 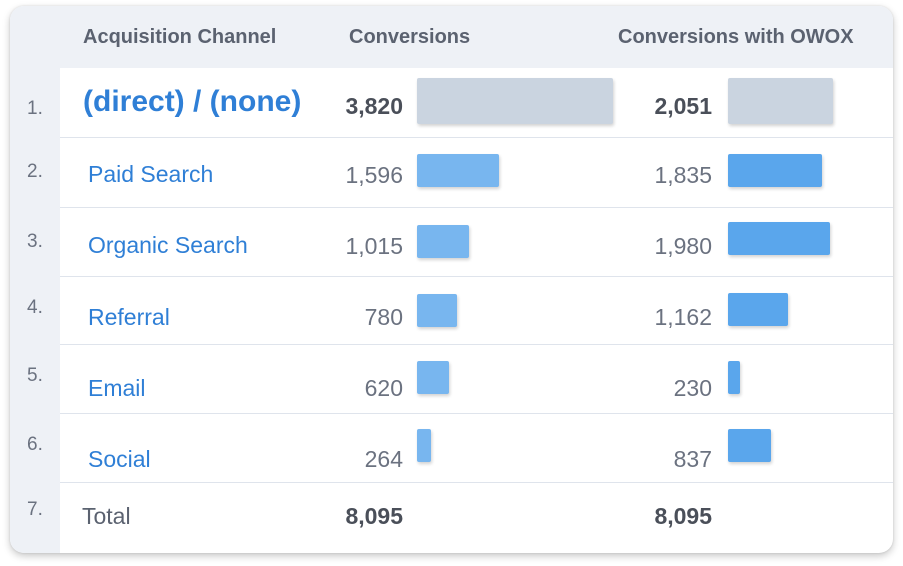 What do you see at coordinates (35, 109) in the screenshot?
I see `row-rank: 1.` at bounding box center [35, 109].